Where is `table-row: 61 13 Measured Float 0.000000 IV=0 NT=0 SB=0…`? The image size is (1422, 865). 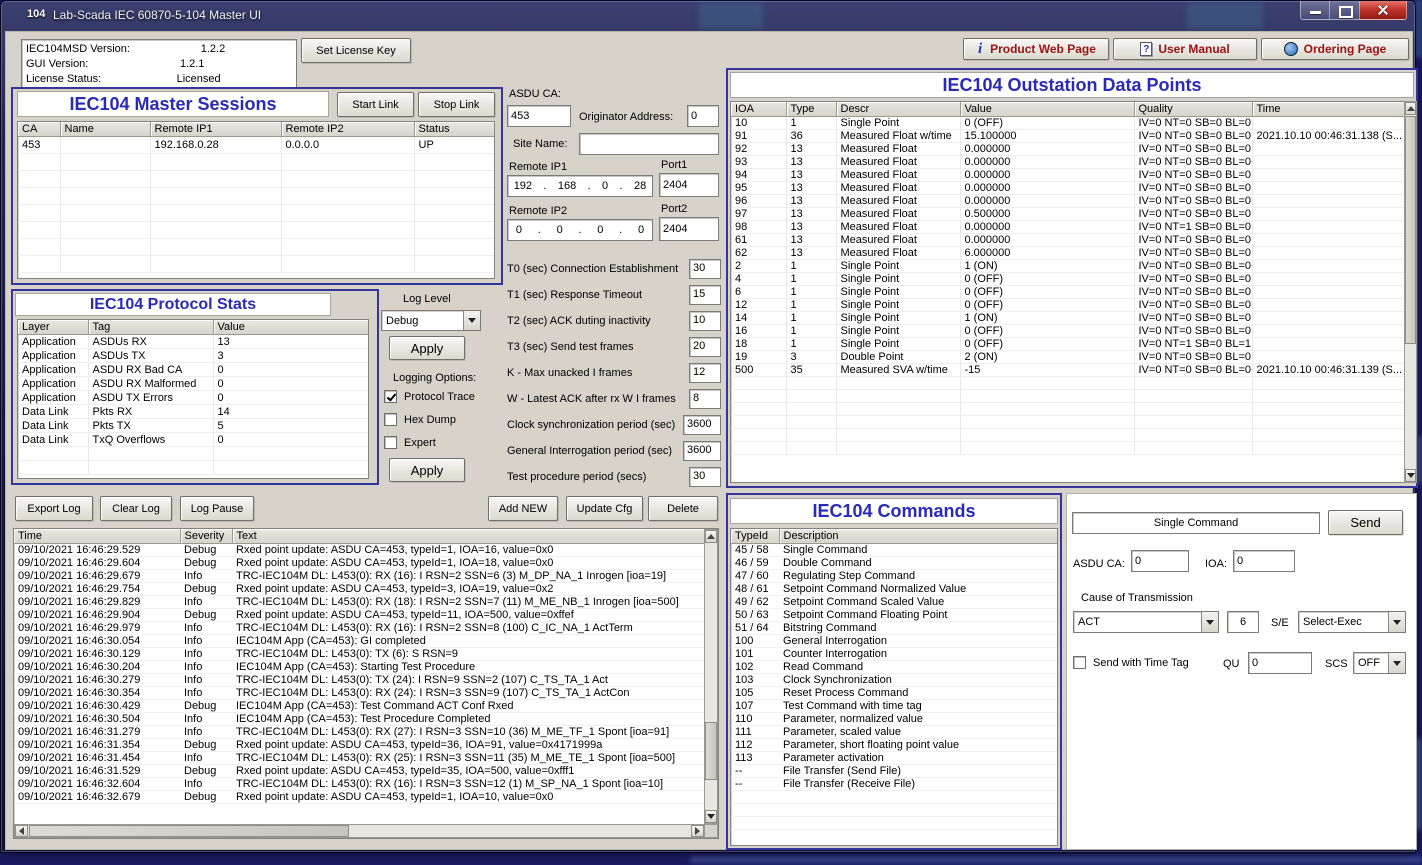
table-row: 61 13 Measured Float 0.000000 IV=0 NT=0 SB=0… is located at coordinates (1068, 240).